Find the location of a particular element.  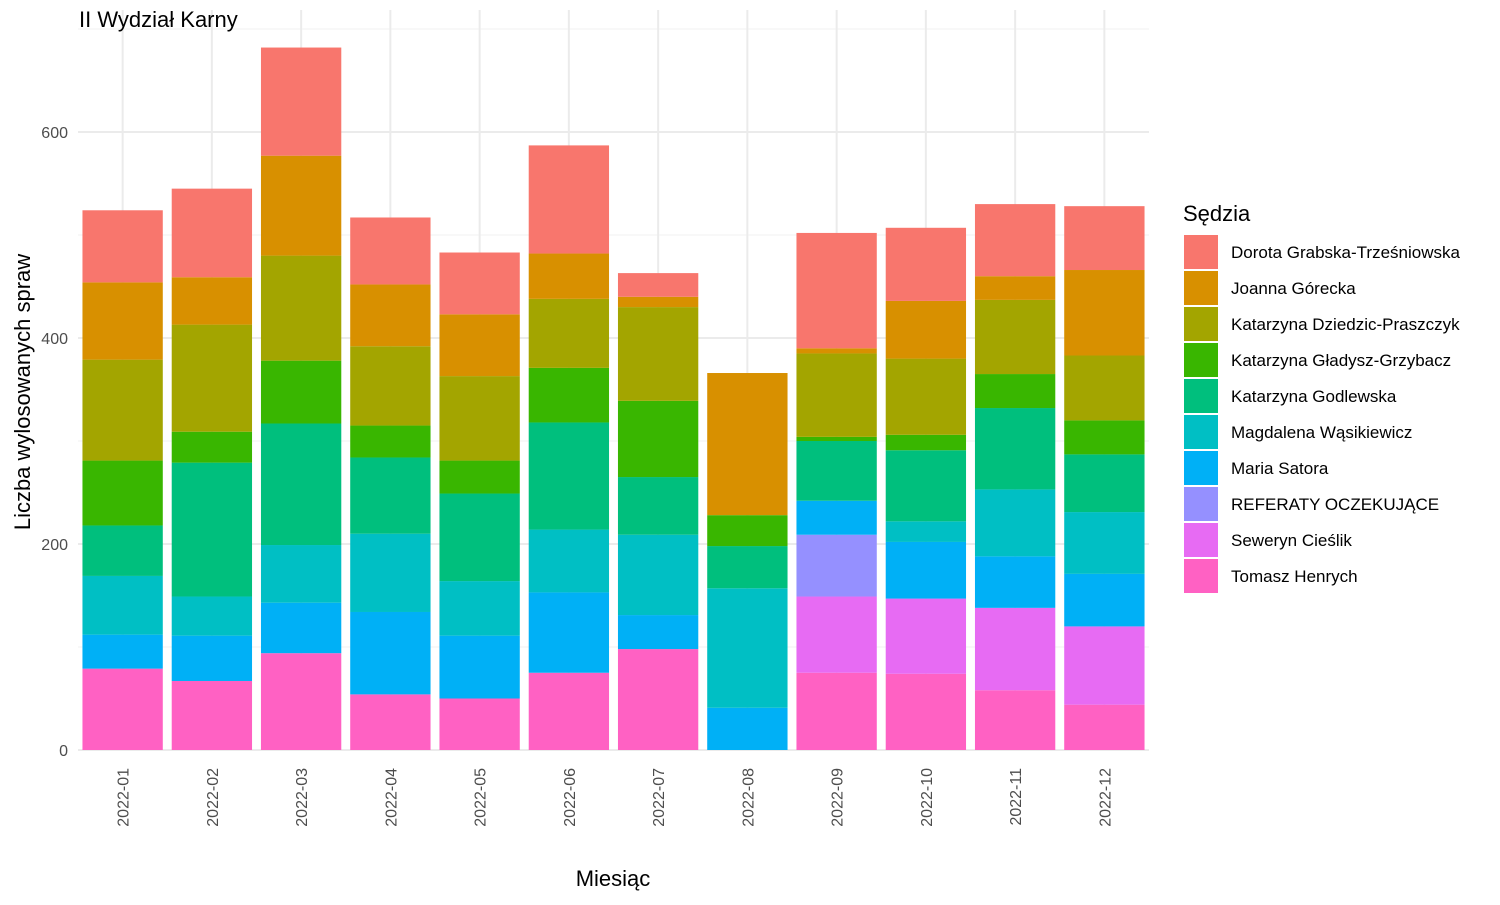

y-tick-label: 200 is located at coordinates (54, 545).